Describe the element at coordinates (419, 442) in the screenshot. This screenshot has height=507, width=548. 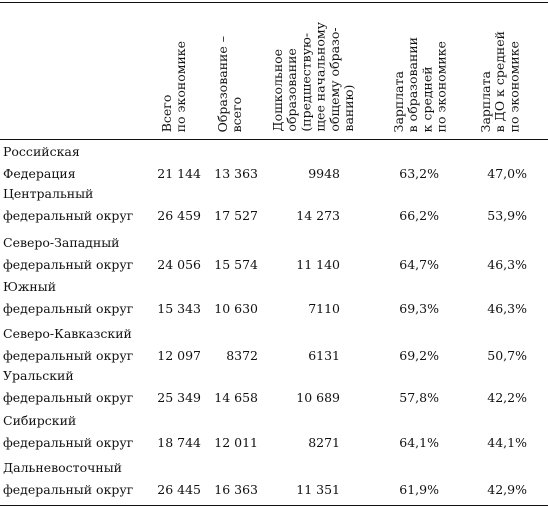
I see `cell-edu-ratio: 64,1%` at that location.